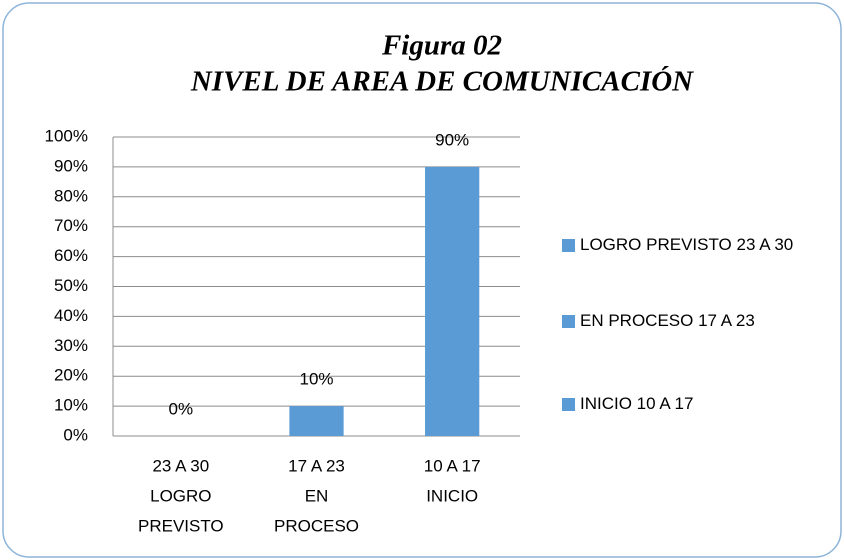 The image size is (844, 560). I want to click on chart-title: NIVEL DE AREA DE COMUNICACIÓN, so click(442, 81).